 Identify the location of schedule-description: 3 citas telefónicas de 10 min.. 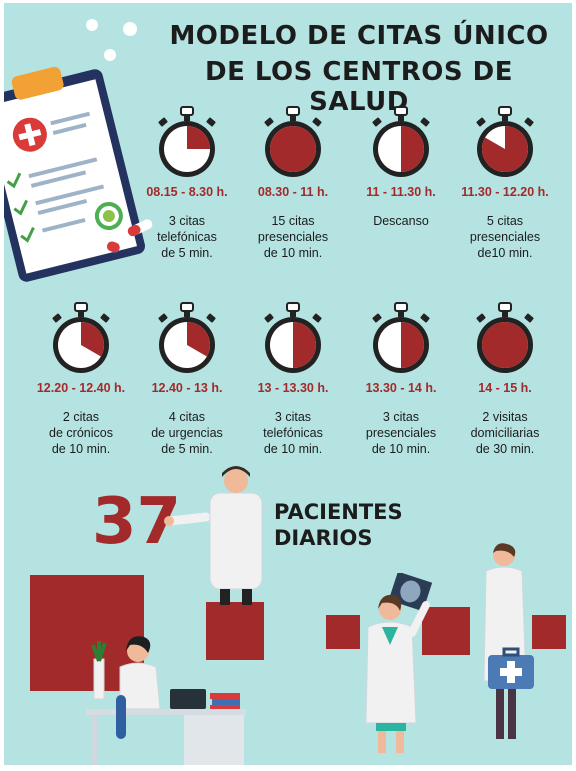
(293, 433).